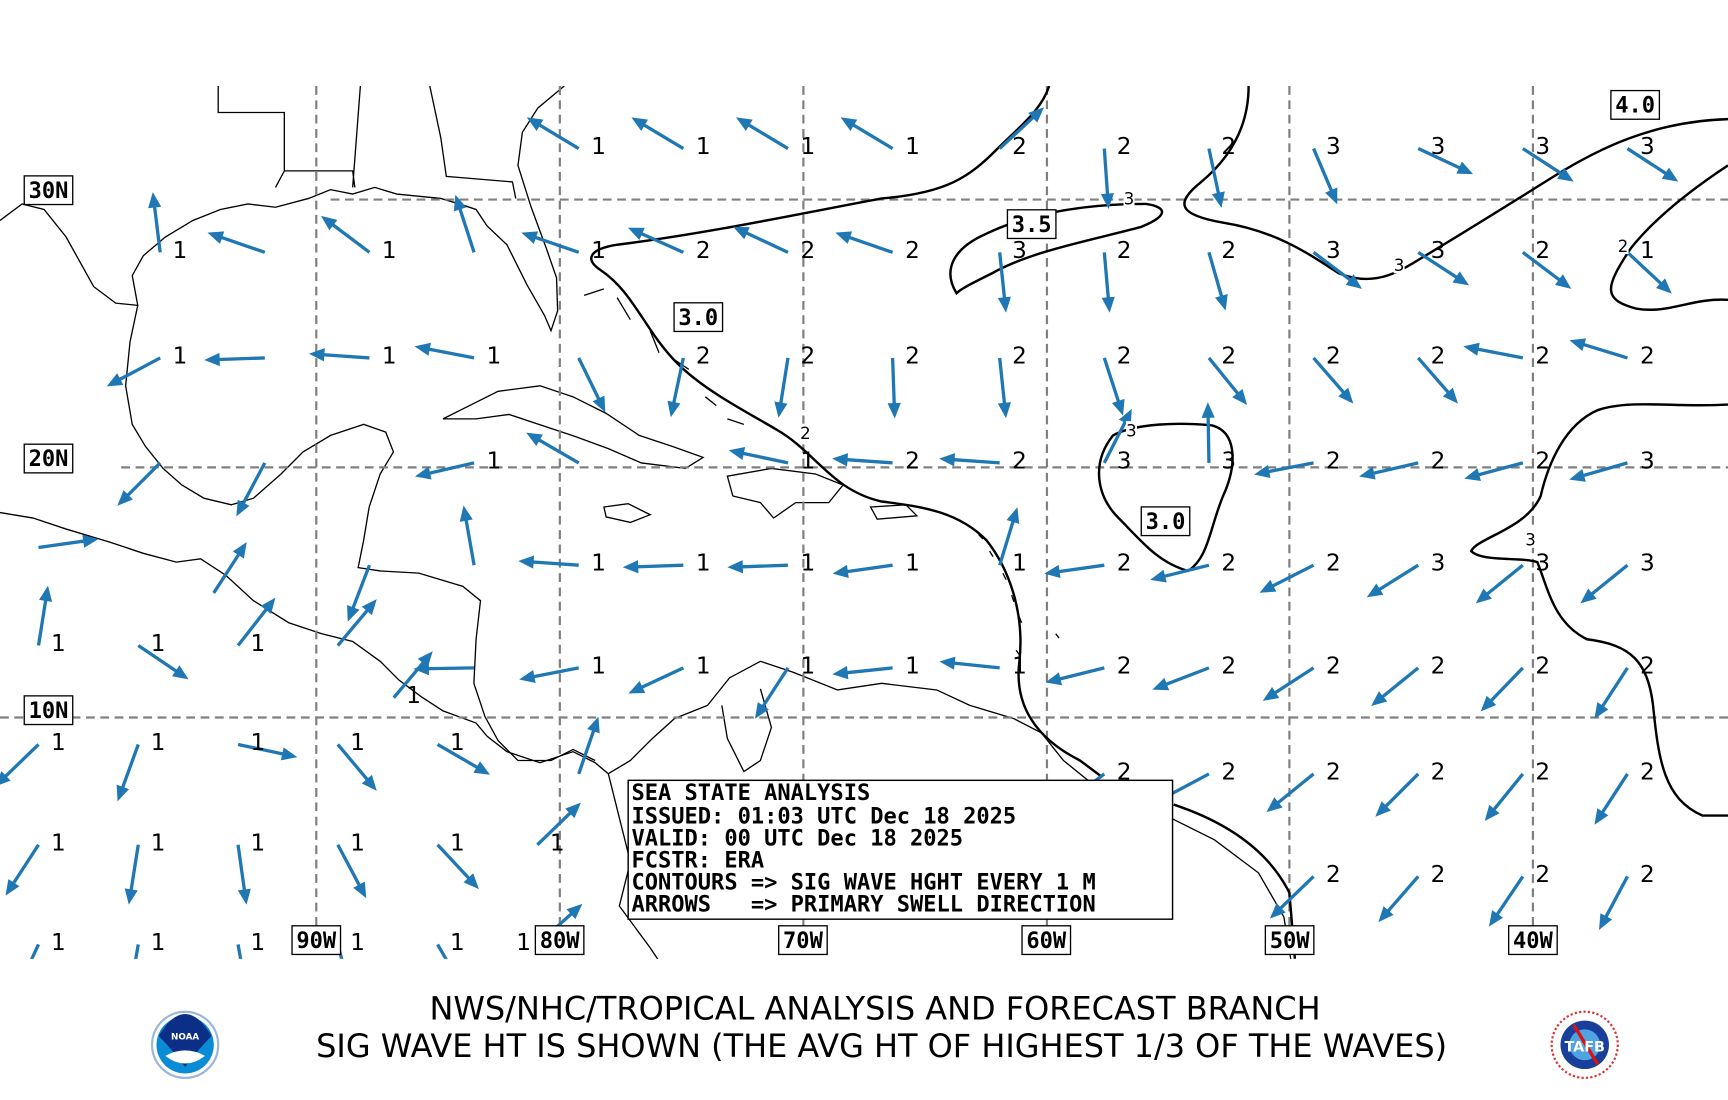 Image resolution: width=1728 pixels, height=1100 pixels. What do you see at coordinates (785, 493) in the screenshot?
I see `hispaniola` at bounding box center [785, 493].